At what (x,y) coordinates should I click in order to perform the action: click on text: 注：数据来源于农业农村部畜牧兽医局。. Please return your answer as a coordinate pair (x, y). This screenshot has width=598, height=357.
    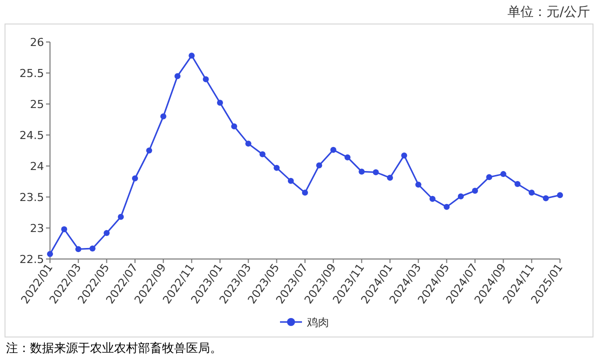
    Looking at the image, I should click on (114, 348).